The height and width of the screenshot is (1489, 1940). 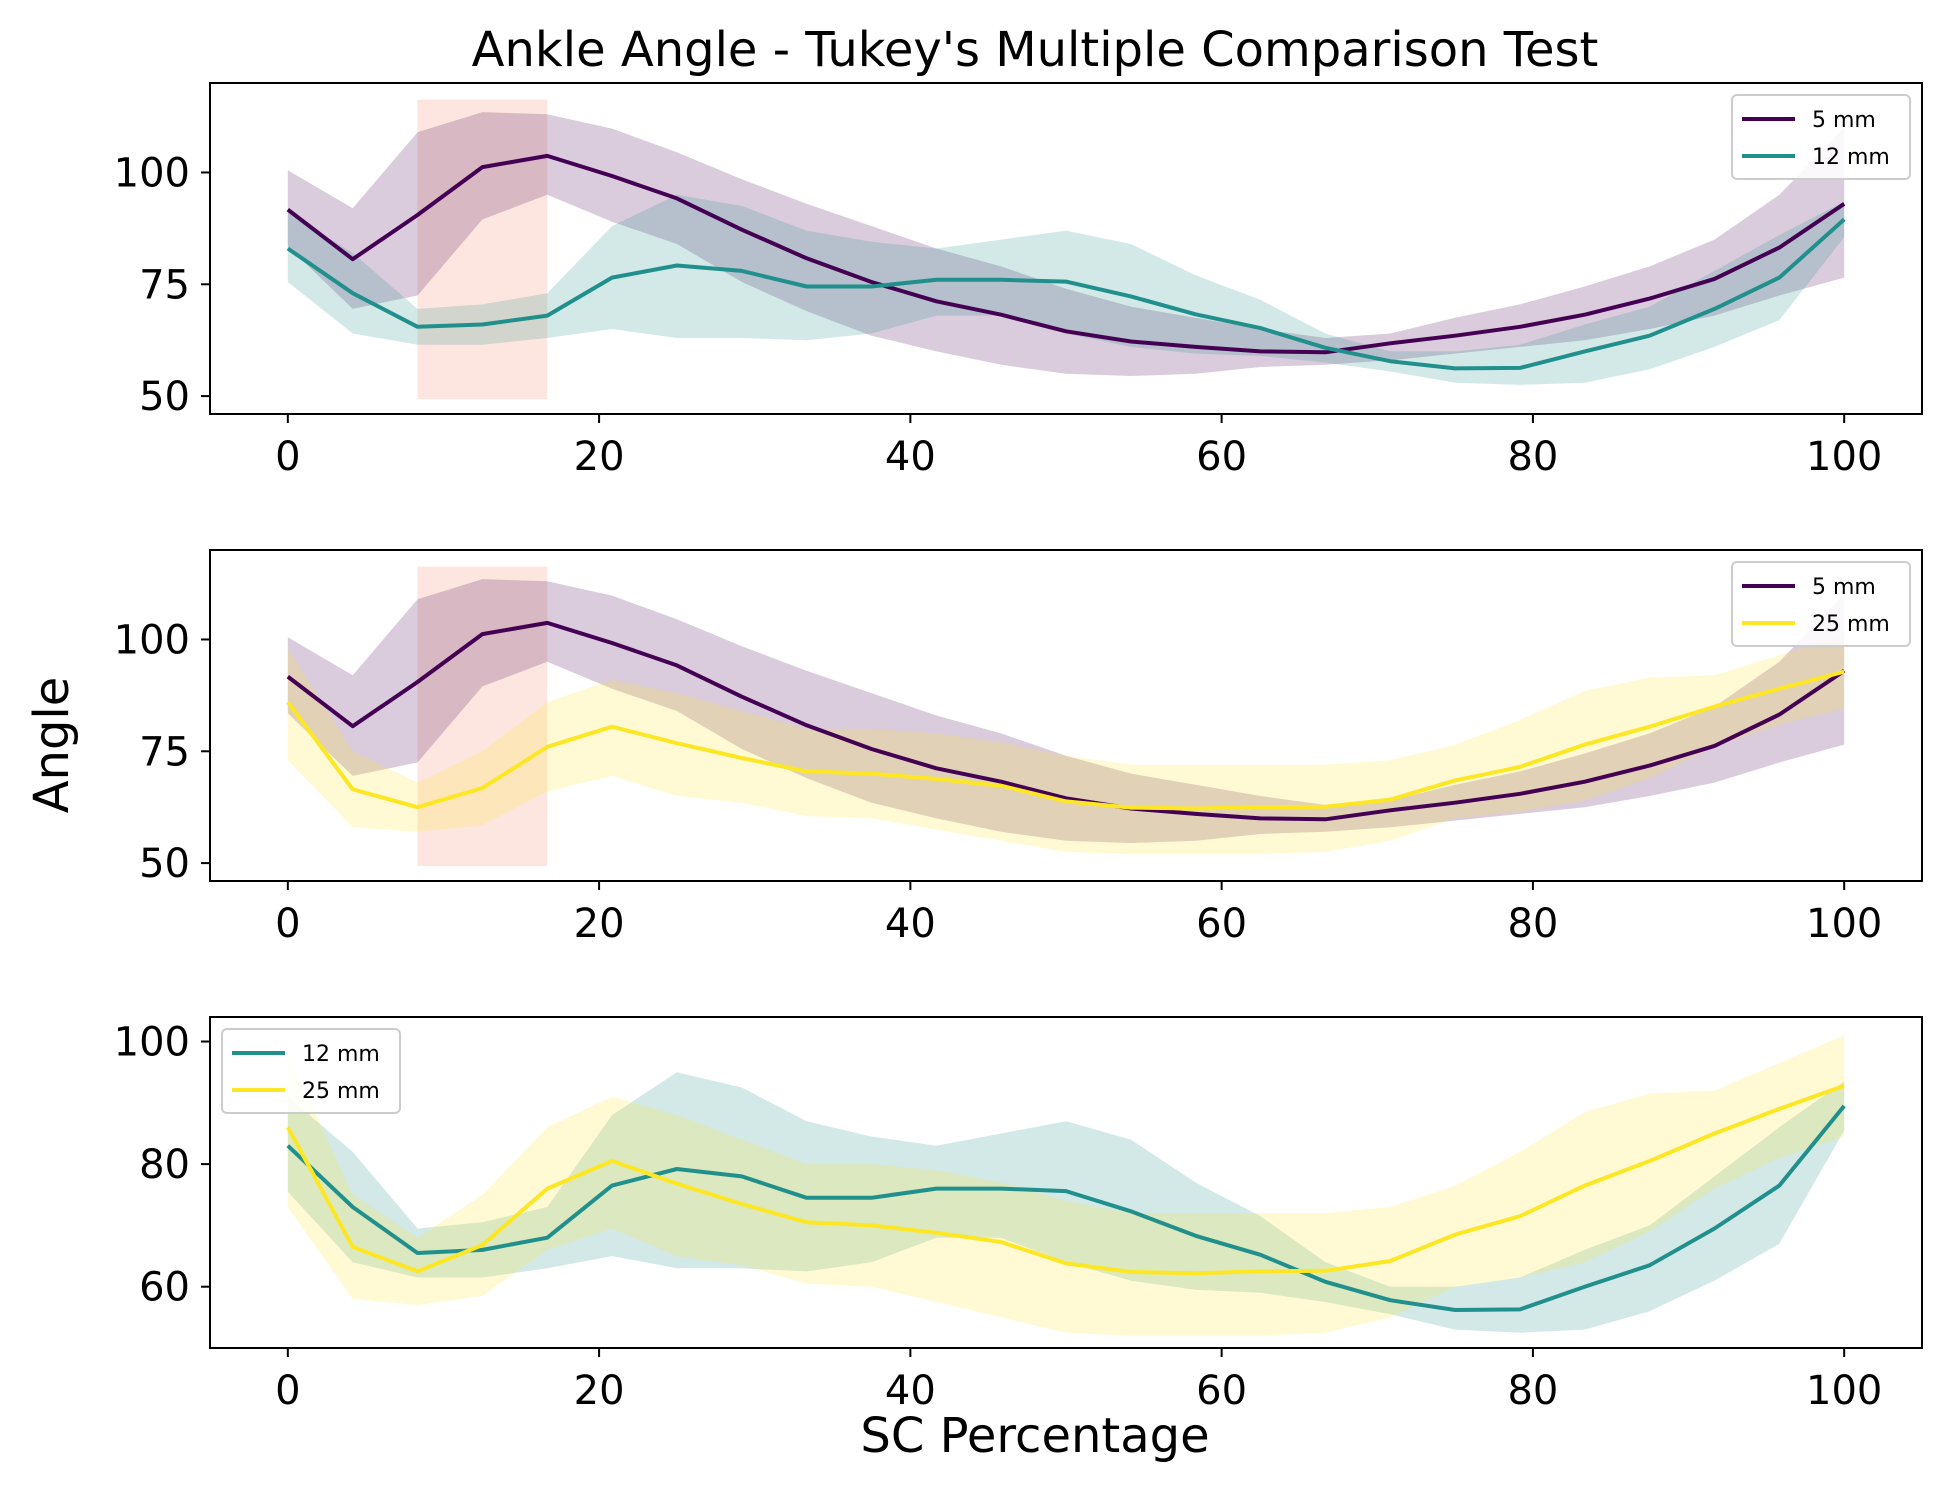 What do you see at coordinates (1034, 1436) in the screenshot?
I see `x-axis-label: SC Percentage` at bounding box center [1034, 1436].